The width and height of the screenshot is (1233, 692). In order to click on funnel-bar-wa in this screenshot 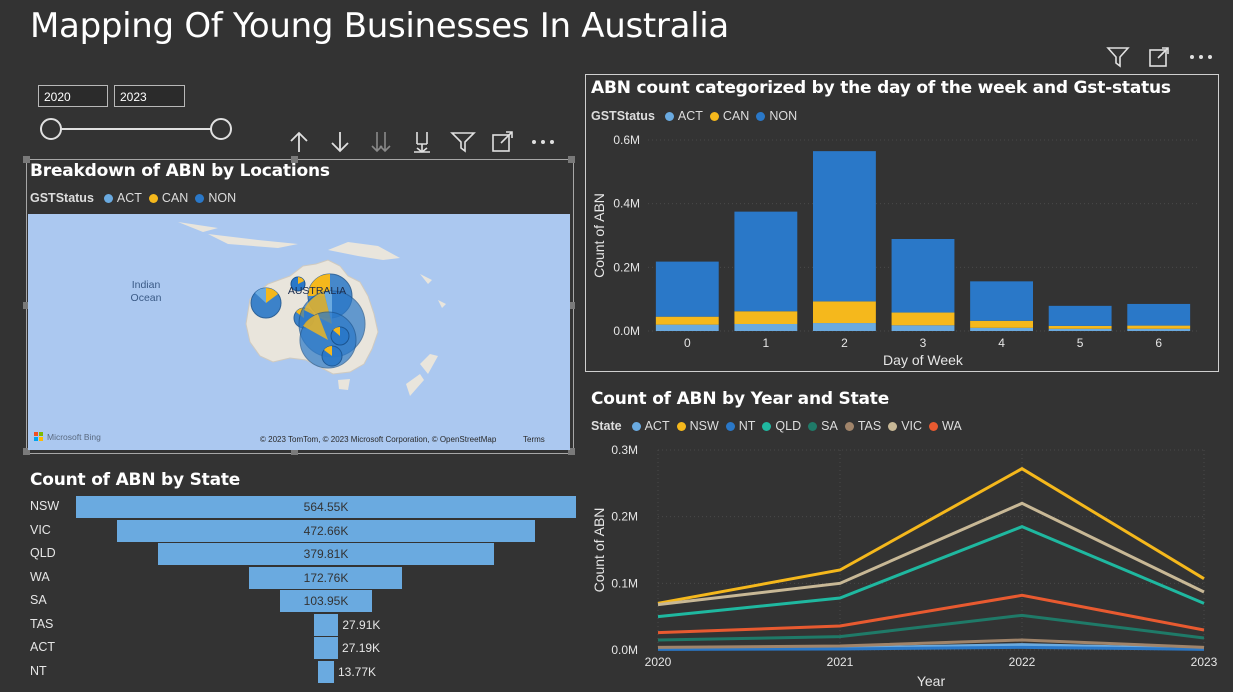, I will do `click(326, 577)`.